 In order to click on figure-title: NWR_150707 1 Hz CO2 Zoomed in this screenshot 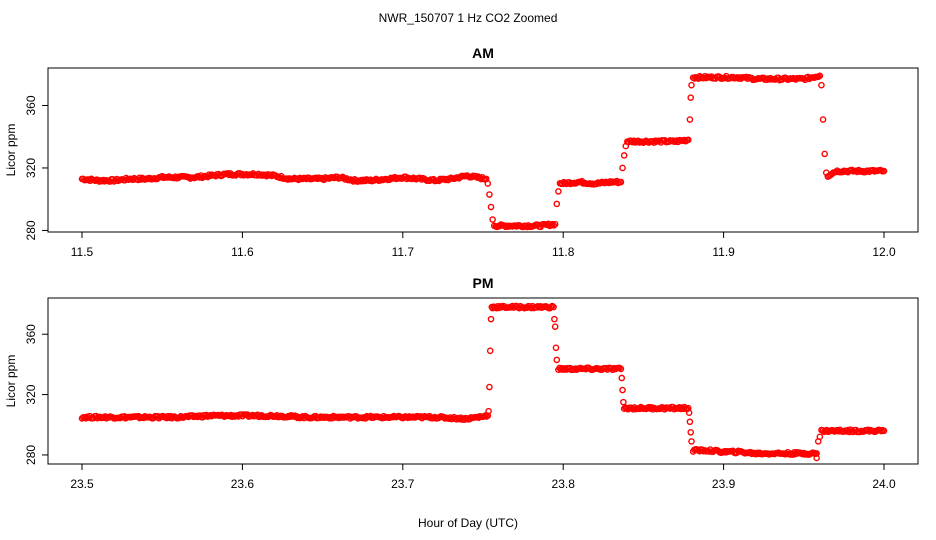, I will do `click(468, 18)`.